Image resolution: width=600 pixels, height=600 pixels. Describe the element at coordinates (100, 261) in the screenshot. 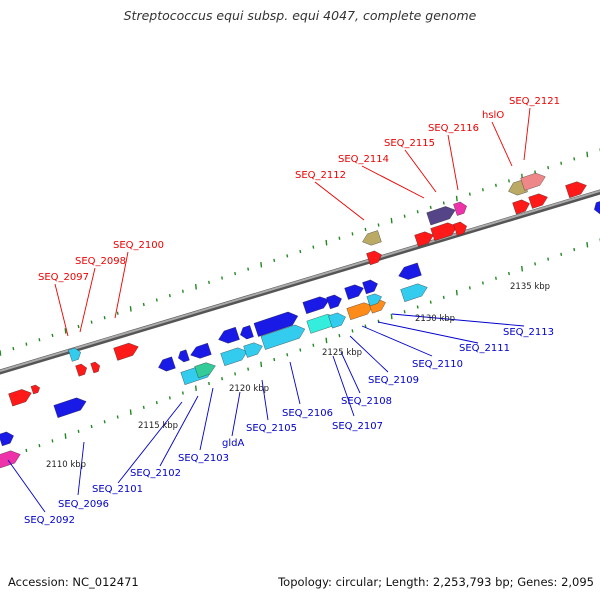

I see `gene-label: SEQ_2098` at that location.